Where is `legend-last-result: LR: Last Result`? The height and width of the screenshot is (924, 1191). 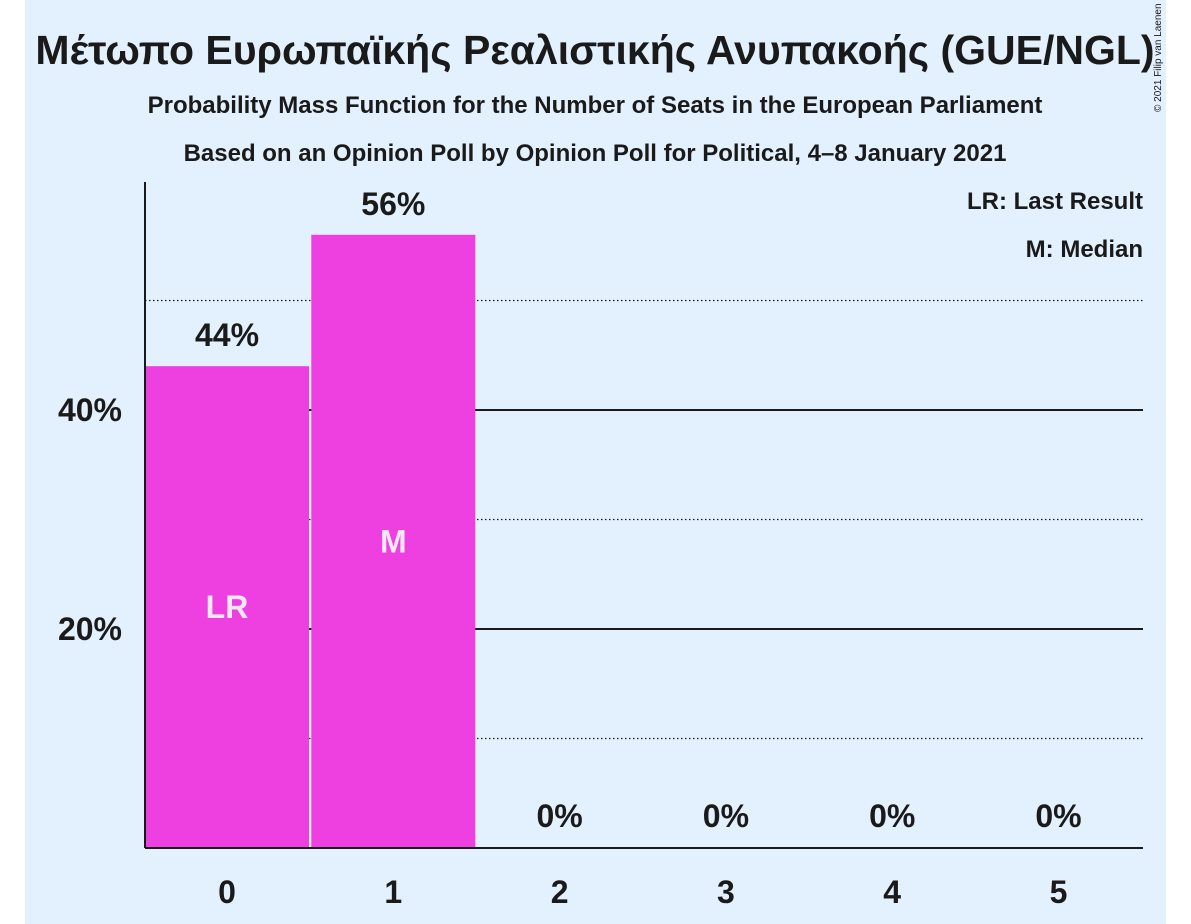
legend-last-result: LR: Last Result is located at coordinates (1055, 201).